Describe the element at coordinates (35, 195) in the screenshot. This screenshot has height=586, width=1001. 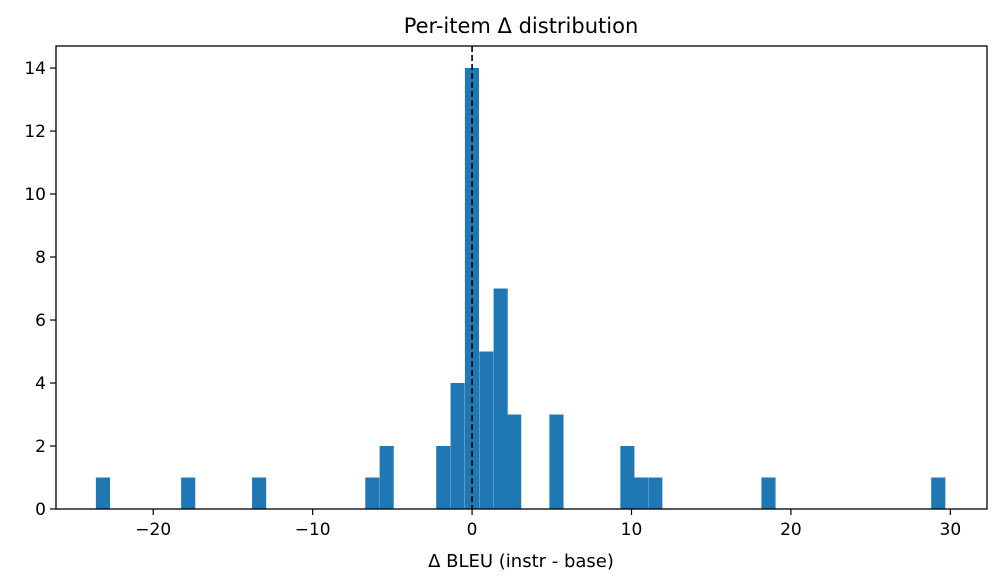
I see `y-tick-label: 10` at that location.